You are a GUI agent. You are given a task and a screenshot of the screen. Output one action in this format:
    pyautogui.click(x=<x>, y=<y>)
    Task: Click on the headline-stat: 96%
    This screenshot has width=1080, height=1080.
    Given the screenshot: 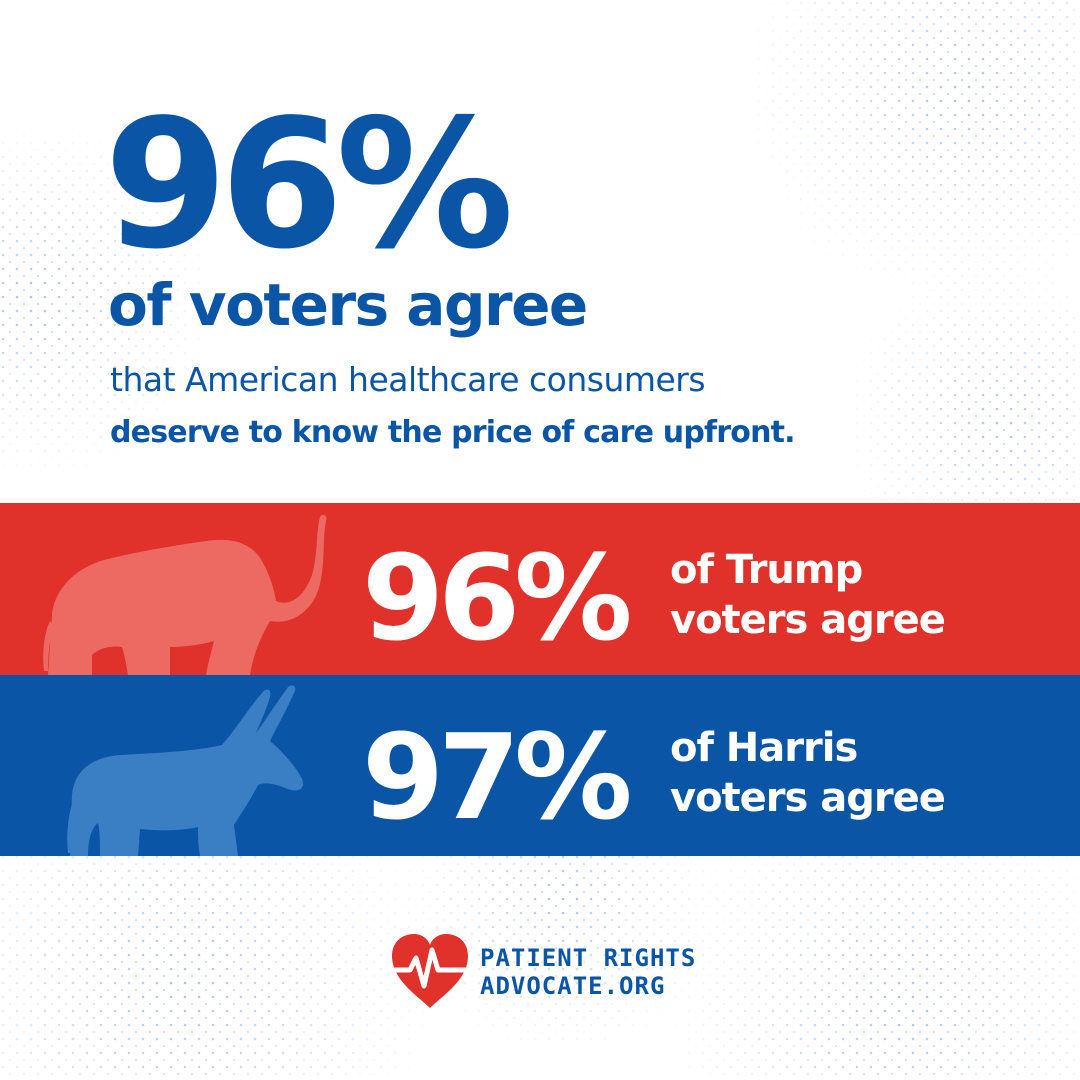 What is the action you would take?
    pyautogui.click(x=309, y=184)
    